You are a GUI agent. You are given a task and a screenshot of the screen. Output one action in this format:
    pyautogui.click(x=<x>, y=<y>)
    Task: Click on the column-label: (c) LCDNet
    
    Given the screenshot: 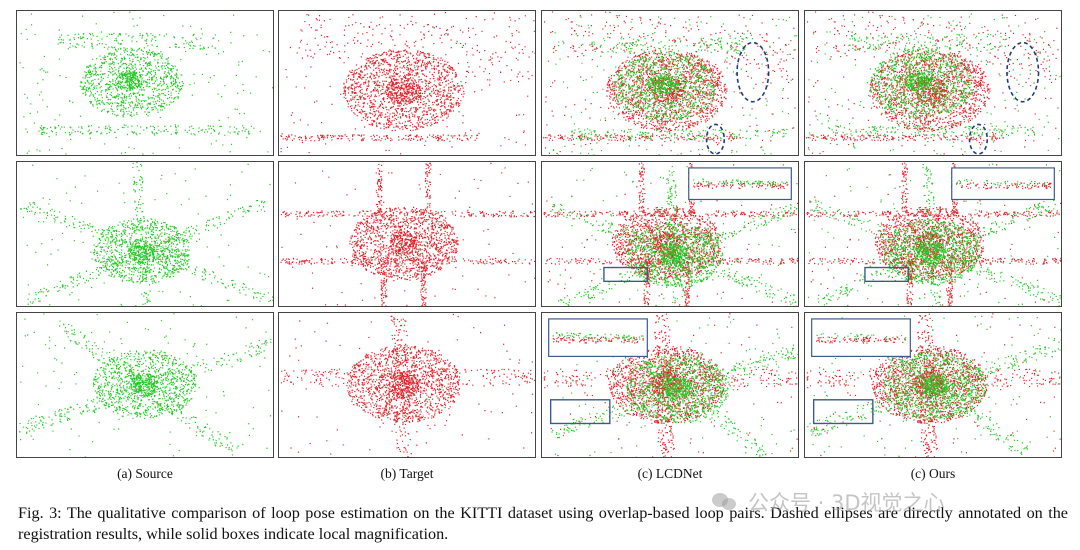 What is the action you would take?
    pyautogui.click(x=670, y=473)
    